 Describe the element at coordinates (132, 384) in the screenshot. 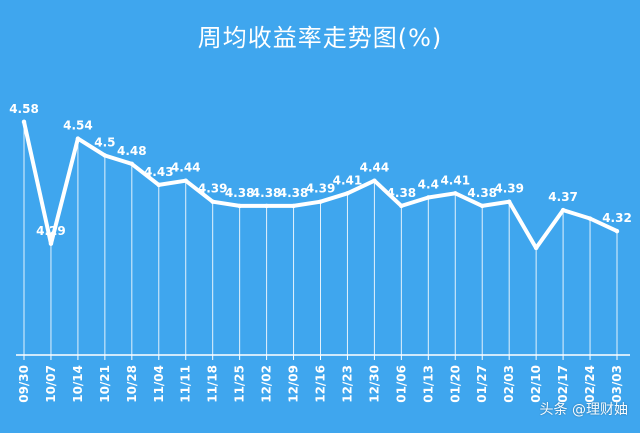

I see `x-tick-label: 10/28` at that location.